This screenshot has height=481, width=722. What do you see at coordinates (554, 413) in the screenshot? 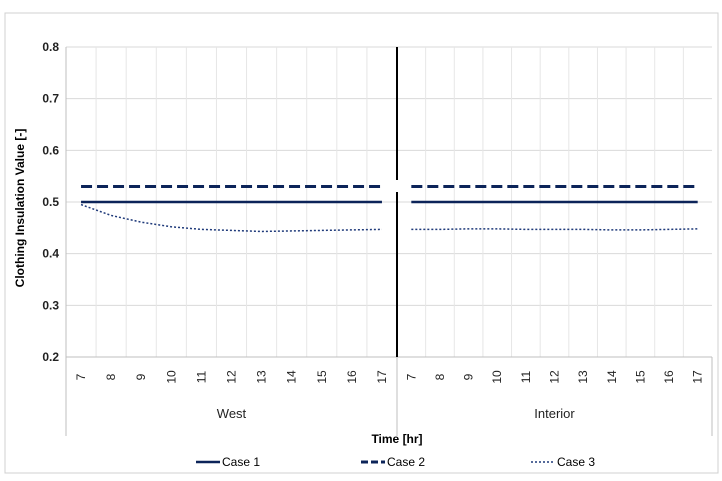
I see `panel-label-interior: Interior` at bounding box center [554, 413].